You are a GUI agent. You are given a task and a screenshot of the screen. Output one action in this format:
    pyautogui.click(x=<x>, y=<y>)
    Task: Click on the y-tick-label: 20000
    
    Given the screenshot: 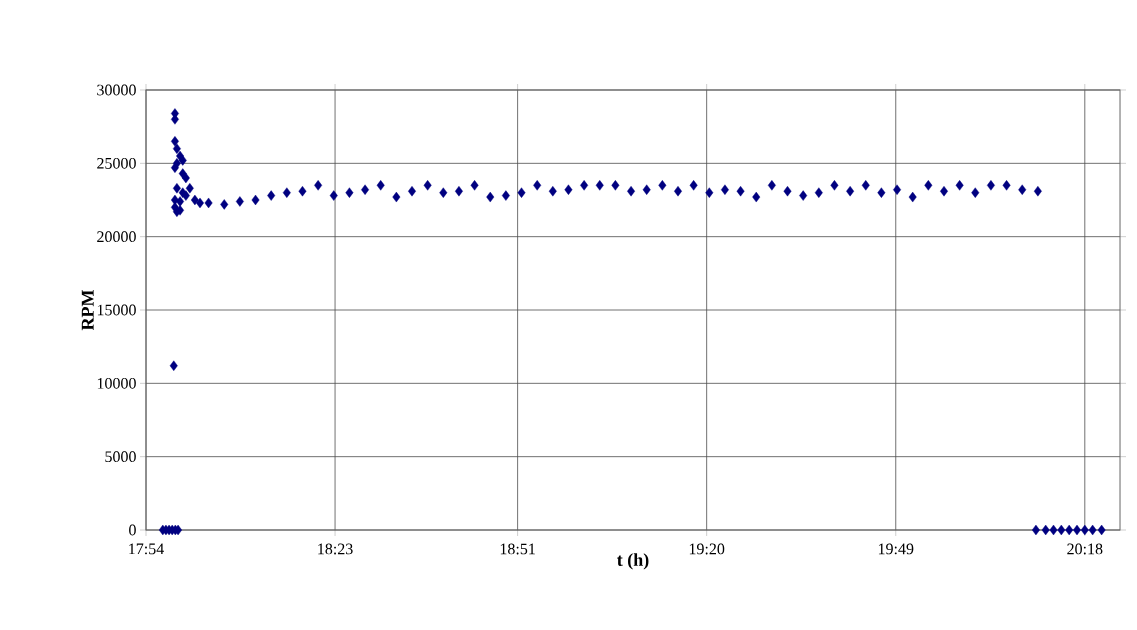 What is the action you would take?
    pyautogui.click(x=116, y=237)
    